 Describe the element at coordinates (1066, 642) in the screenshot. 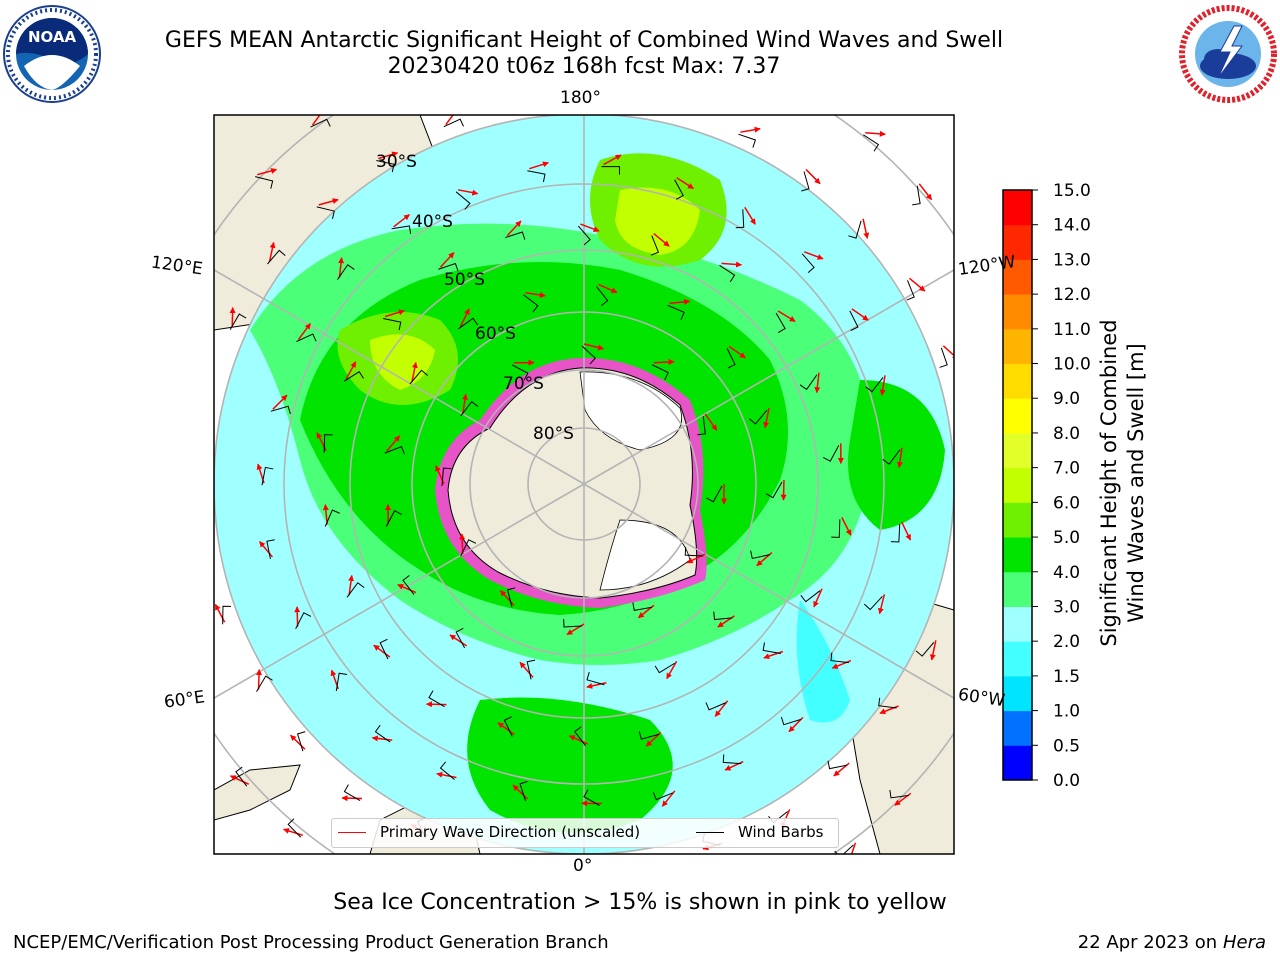

I see `colorbar-tick-label: 2.0` at that location.